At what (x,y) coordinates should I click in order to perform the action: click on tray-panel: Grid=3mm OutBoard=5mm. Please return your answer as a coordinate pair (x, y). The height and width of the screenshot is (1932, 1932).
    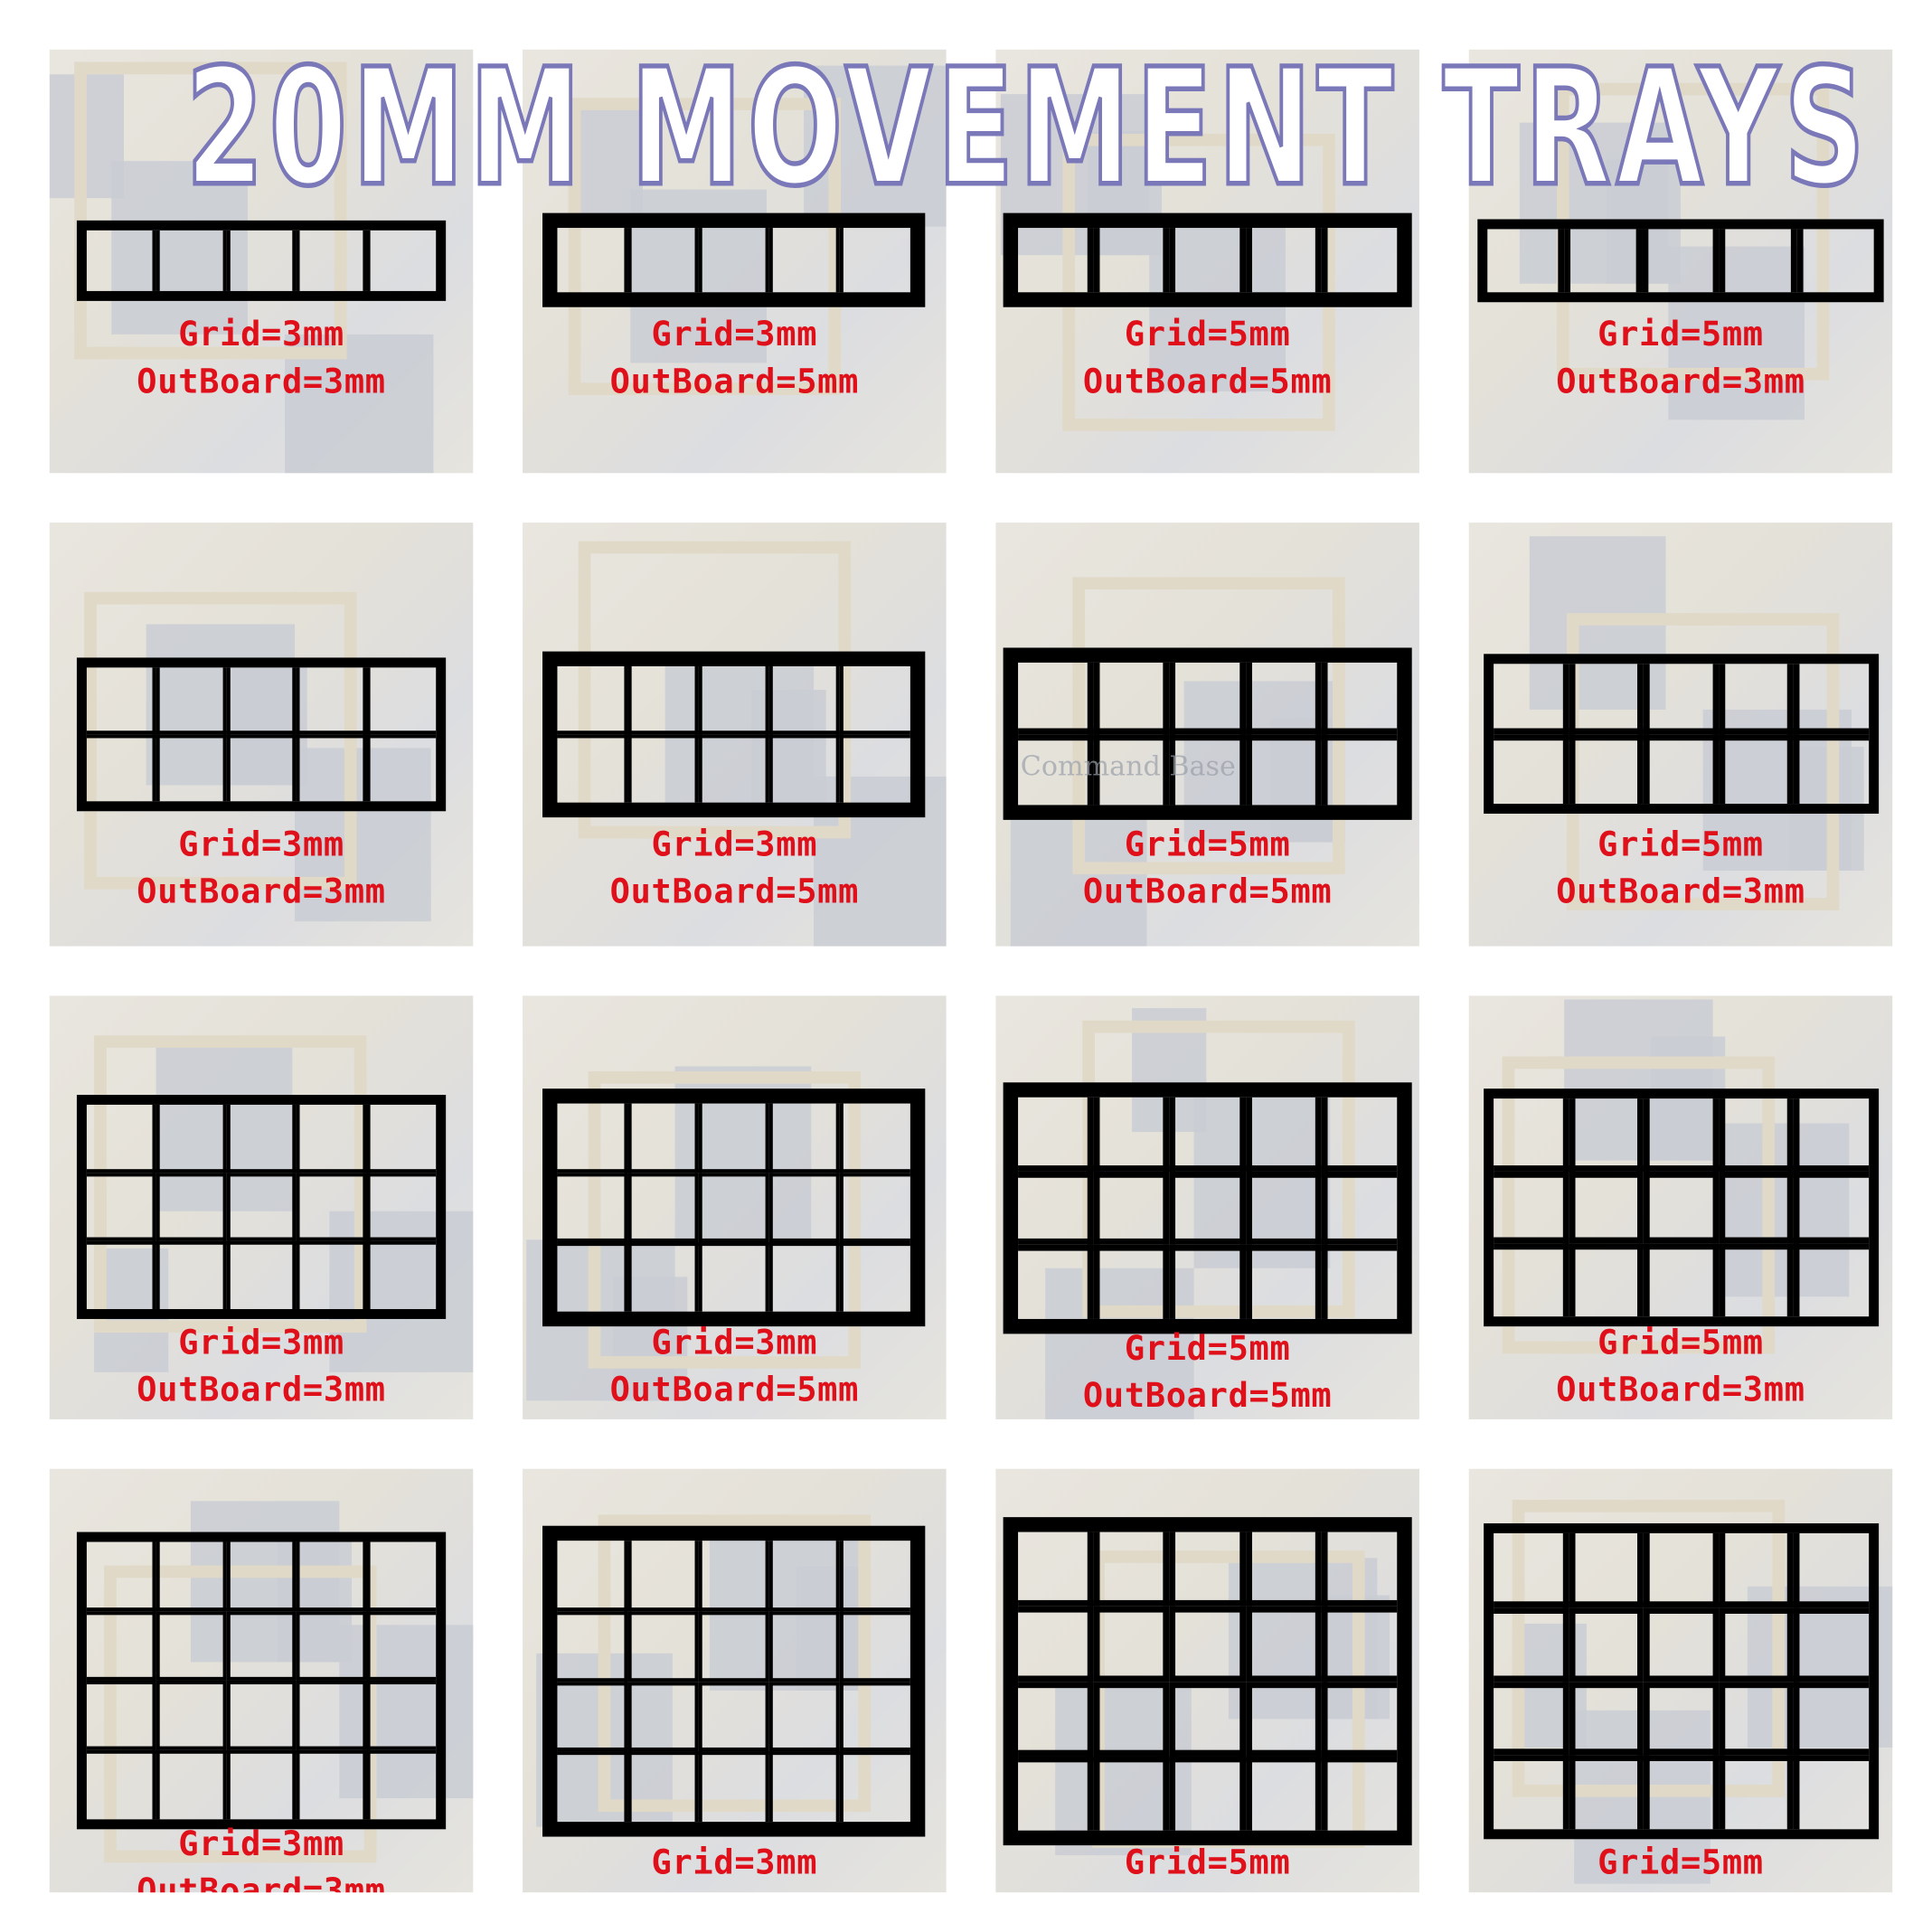
    Looking at the image, I should click on (735, 261).